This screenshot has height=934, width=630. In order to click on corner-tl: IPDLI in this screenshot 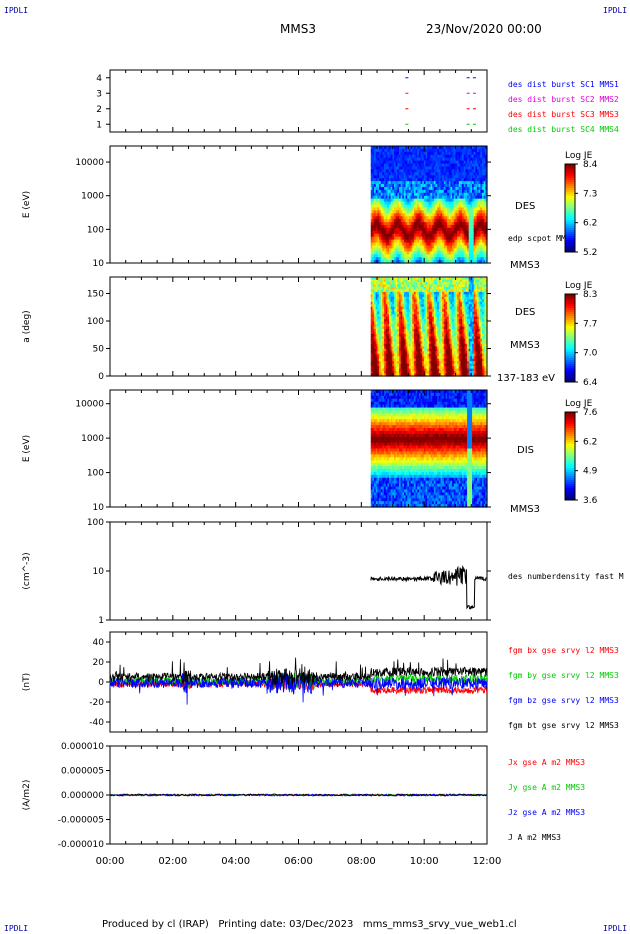, I will do `click(16, 10)`.